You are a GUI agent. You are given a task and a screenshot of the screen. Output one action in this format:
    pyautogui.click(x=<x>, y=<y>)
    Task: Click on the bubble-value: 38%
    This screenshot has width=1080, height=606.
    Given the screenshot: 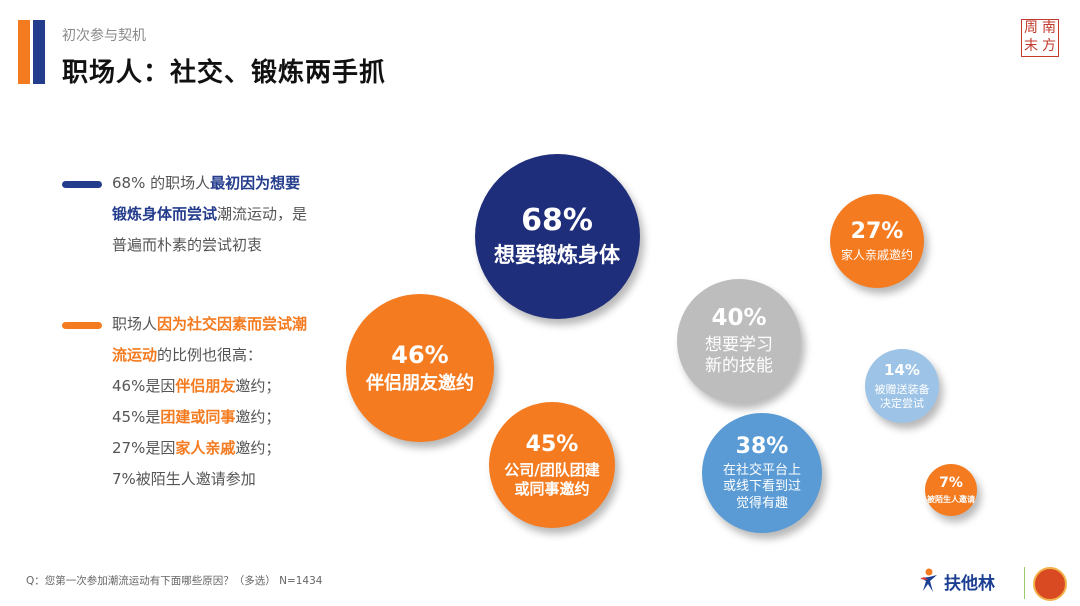 What is the action you would take?
    pyautogui.click(x=762, y=447)
    